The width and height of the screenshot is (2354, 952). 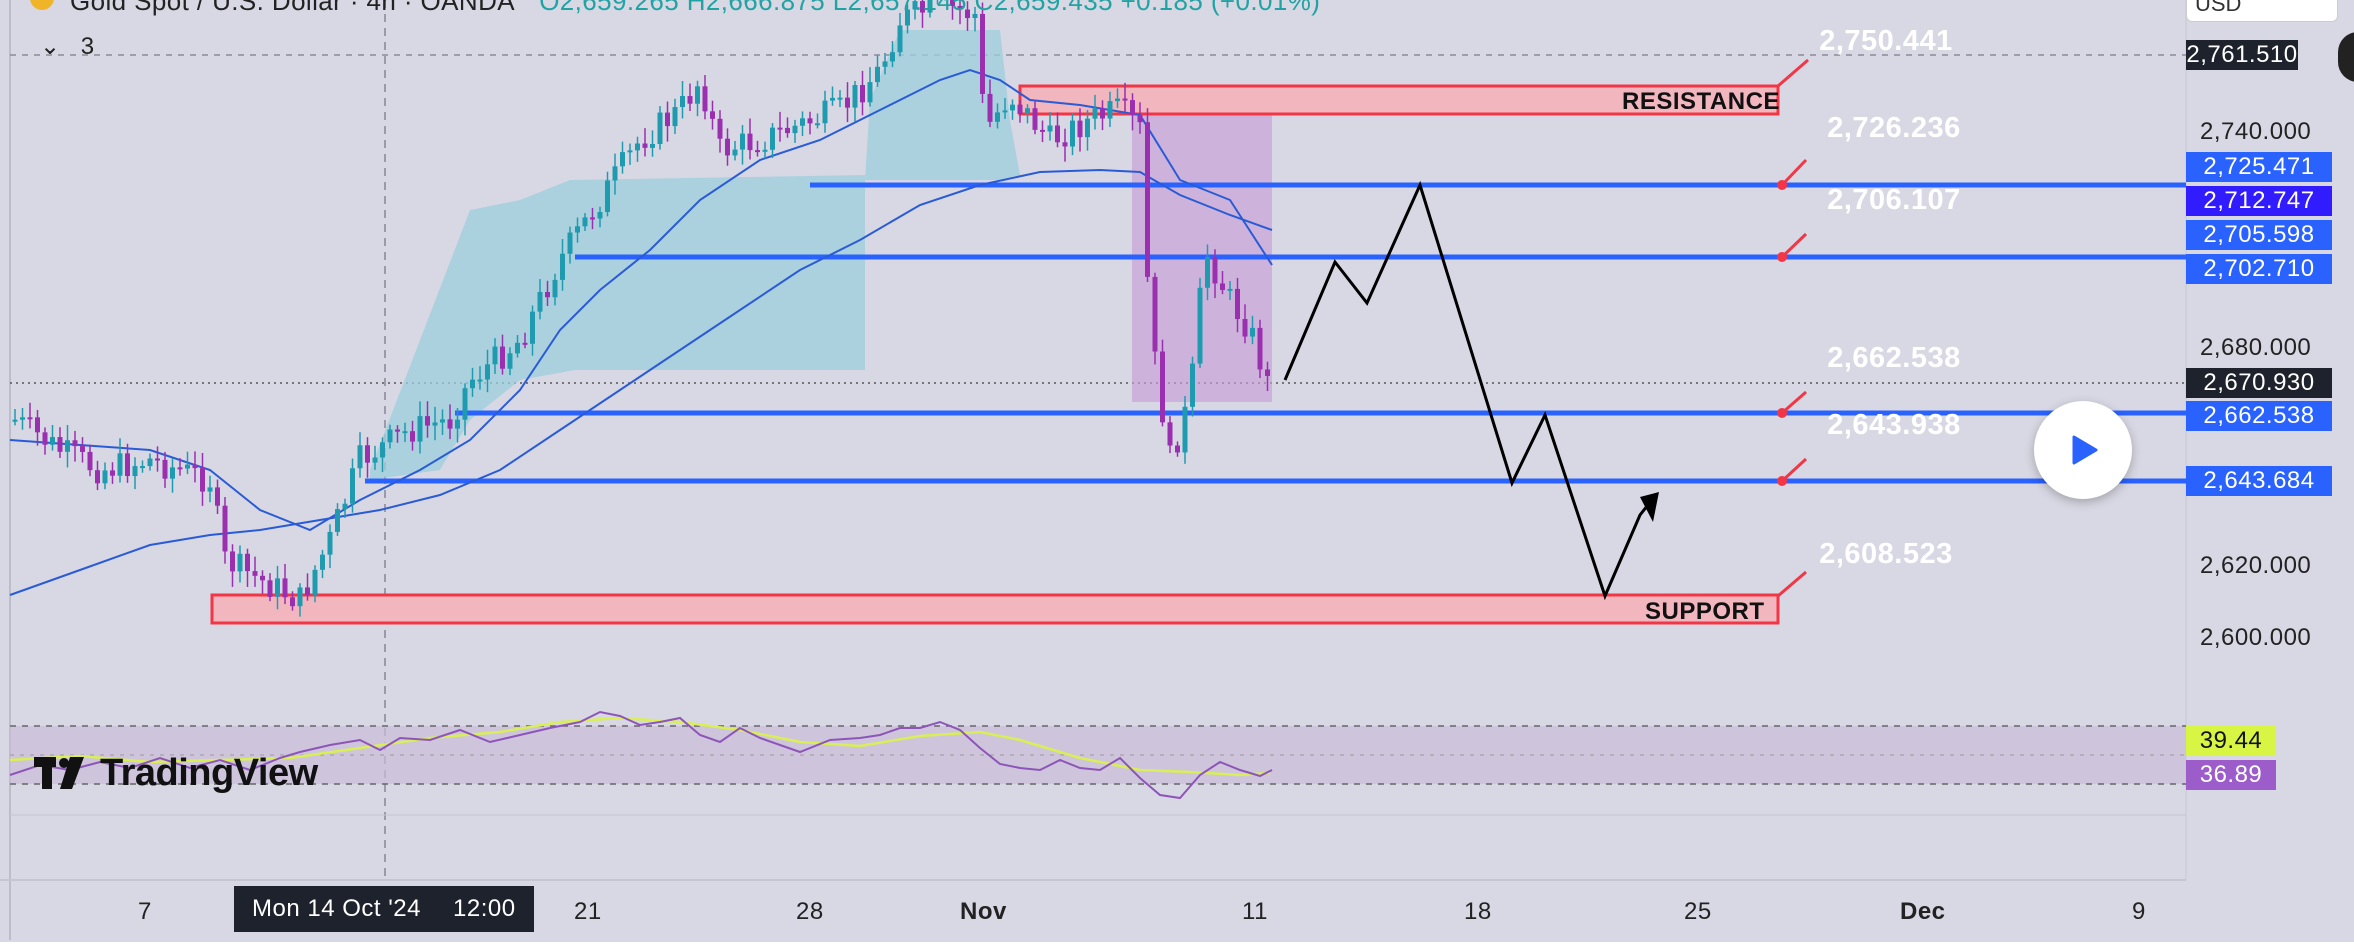 I want to click on chevron-down-icon: ⌄, so click(x=50, y=46).